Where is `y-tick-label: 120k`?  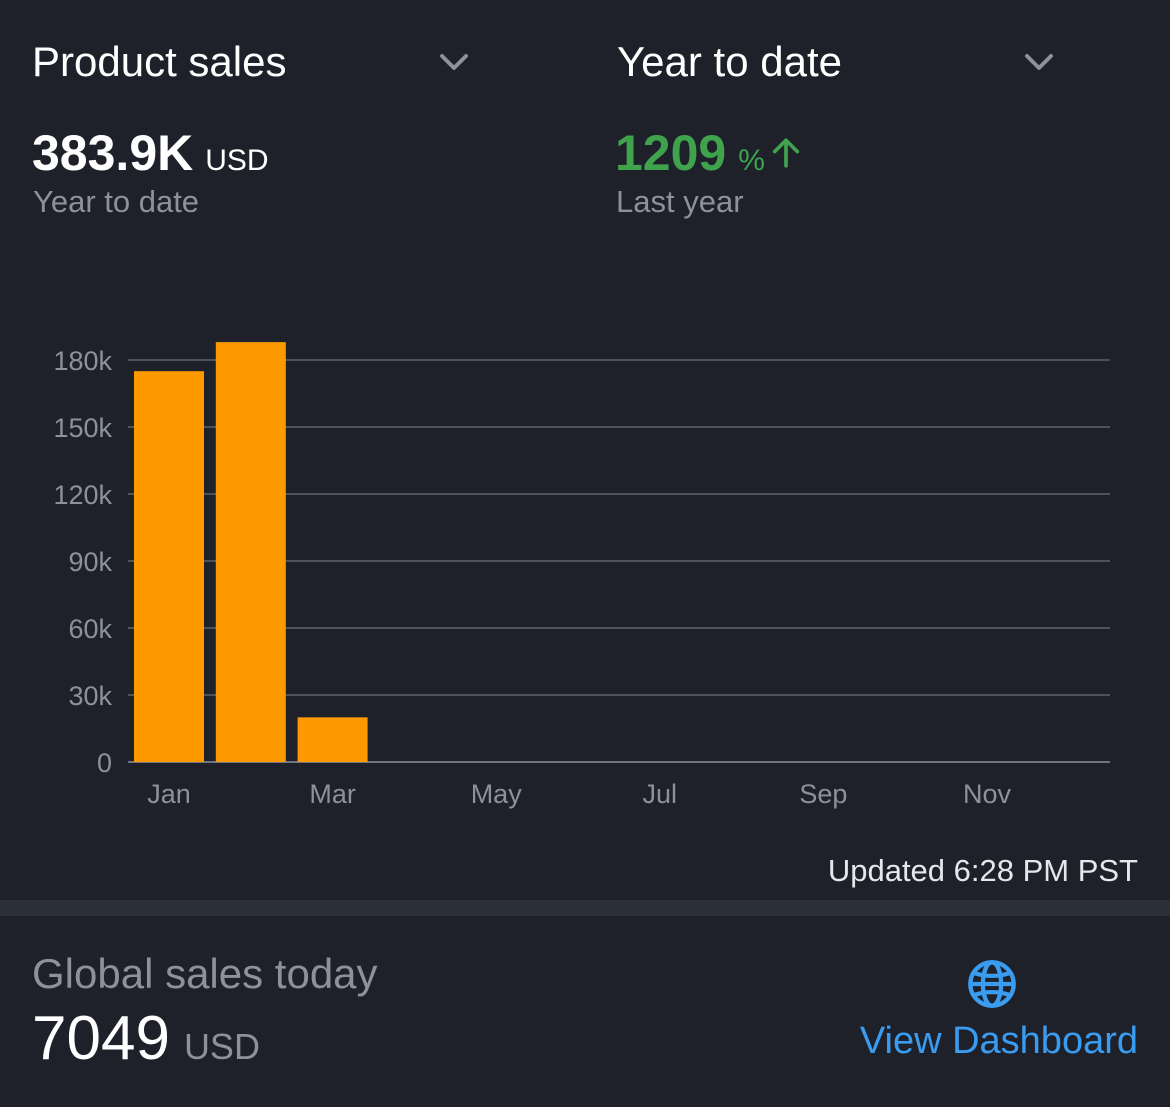
y-tick-label: 120k is located at coordinates (82, 495).